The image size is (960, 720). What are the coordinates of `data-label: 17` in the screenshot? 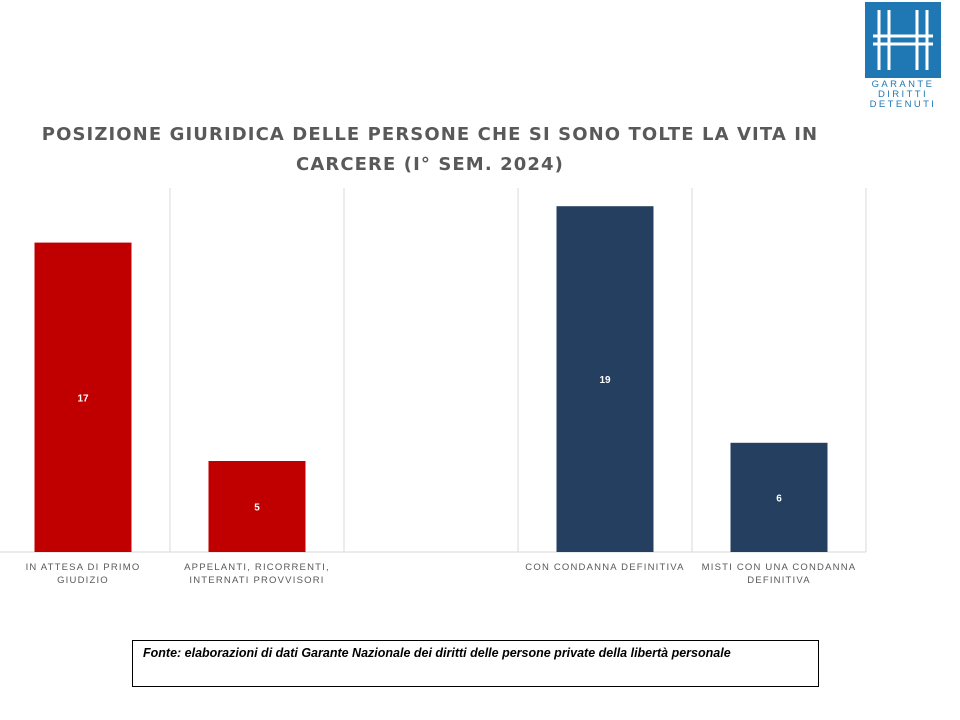 It's located at (83, 398).